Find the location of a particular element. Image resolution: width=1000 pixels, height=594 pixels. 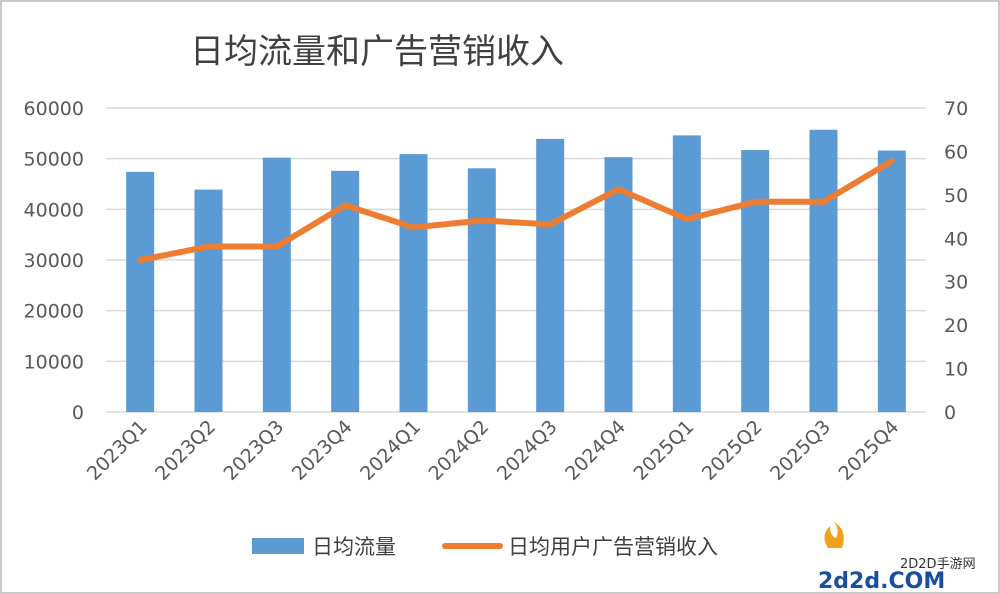

y-right-tick-label: 10 is located at coordinates (956, 370).